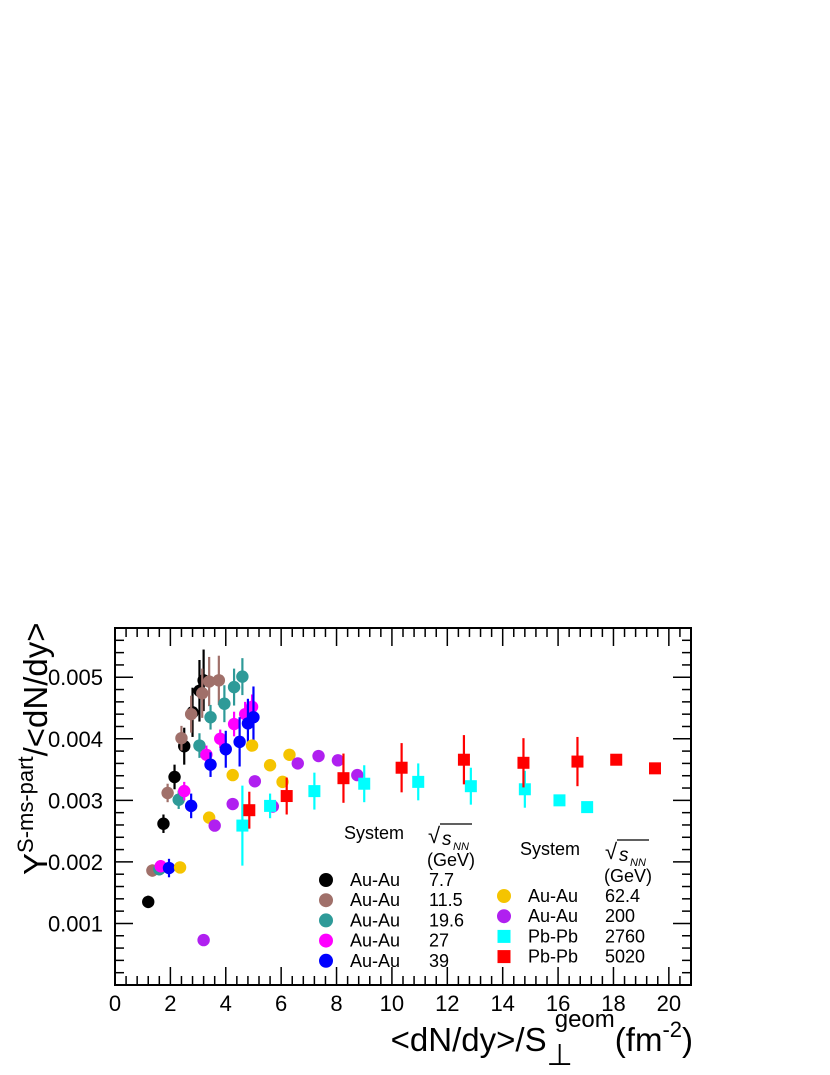 This screenshot has height=1075, width=830. I want to click on legend-col2-sqrt-sign: √, so click(611, 851).